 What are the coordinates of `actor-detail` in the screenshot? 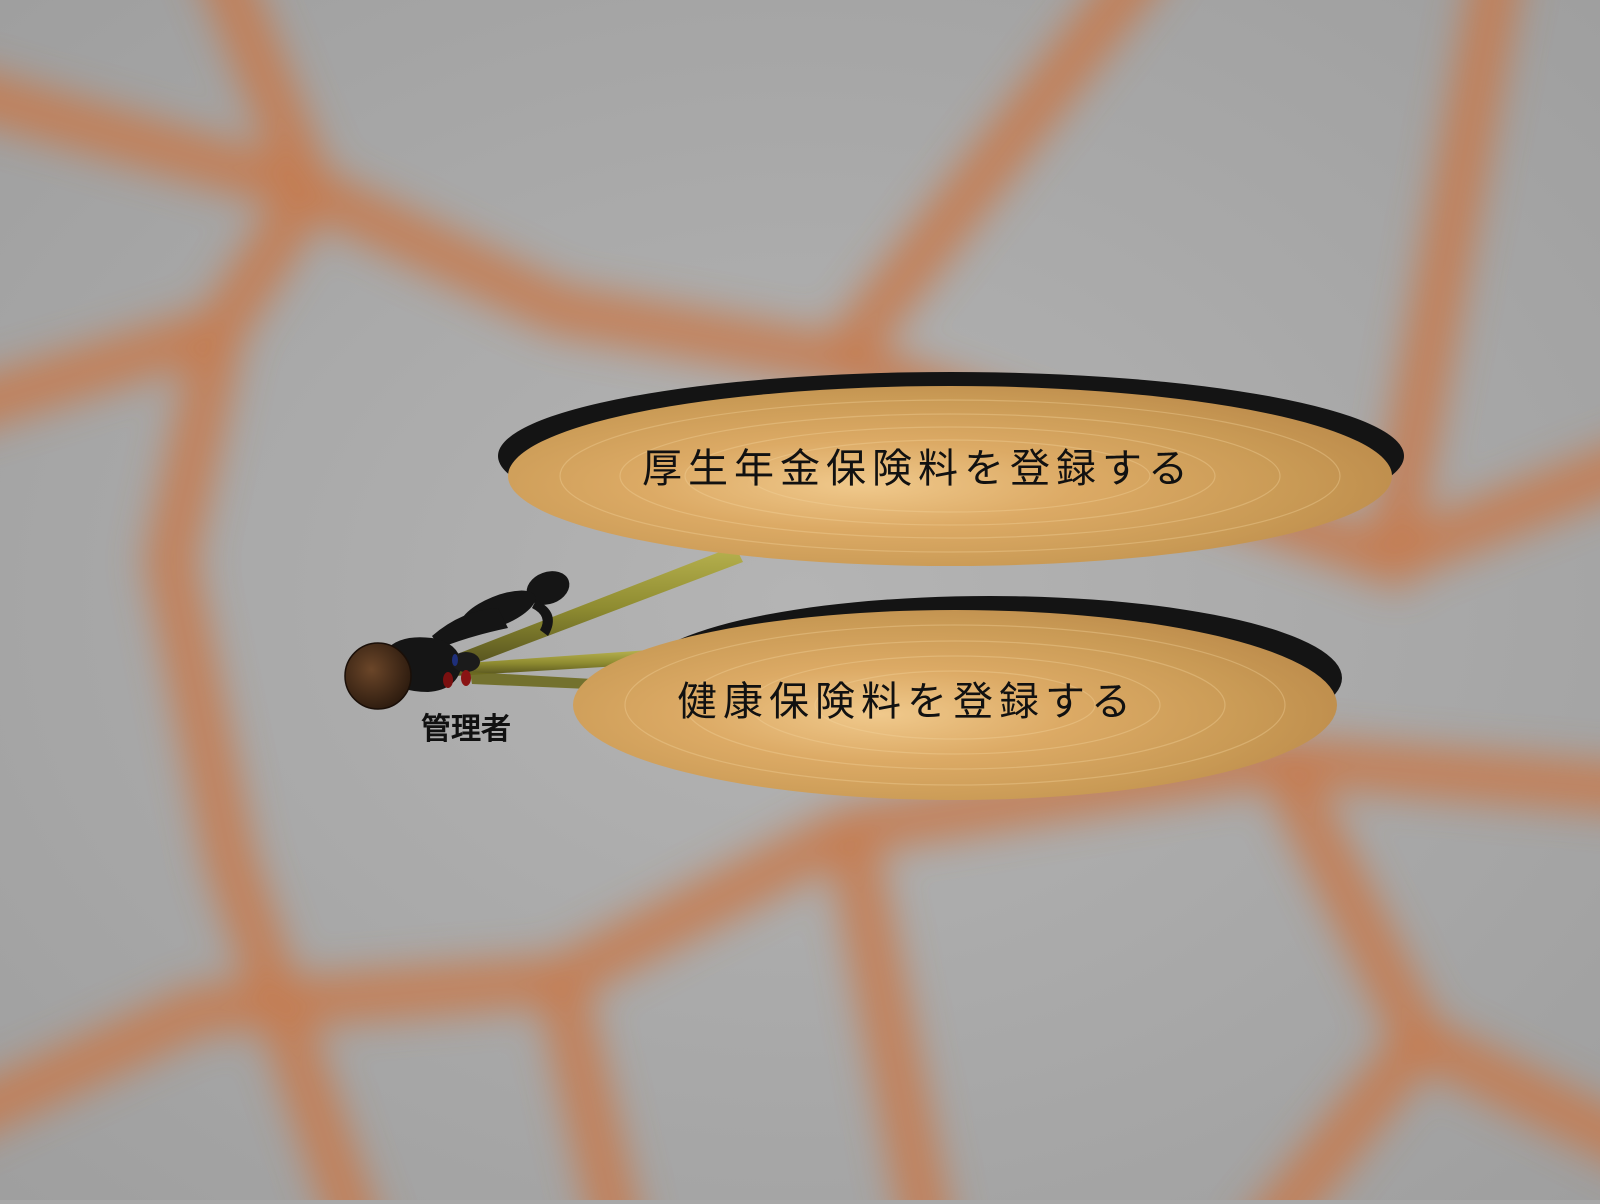 It's located at (455, 660).